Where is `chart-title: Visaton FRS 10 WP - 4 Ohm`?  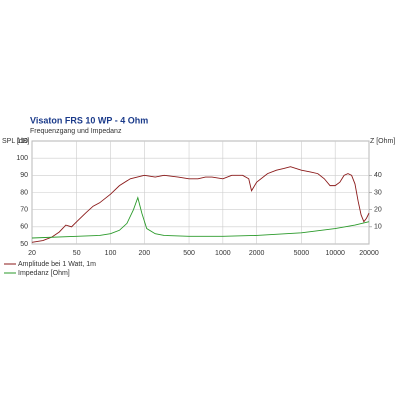
chart-title: Visaton FRS 10 WP - 4 Ohm is located at coordinates (89, 120).